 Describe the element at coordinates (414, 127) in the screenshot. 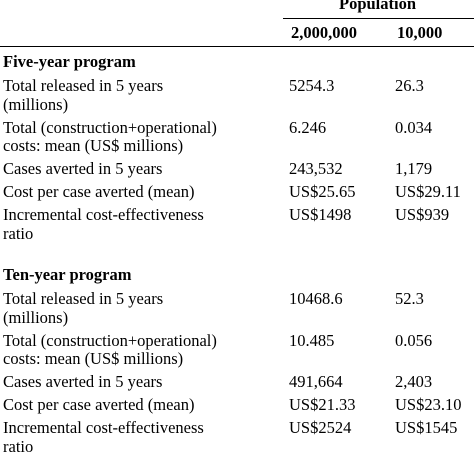

I see `cell-value-10000: 0.034` at that location.